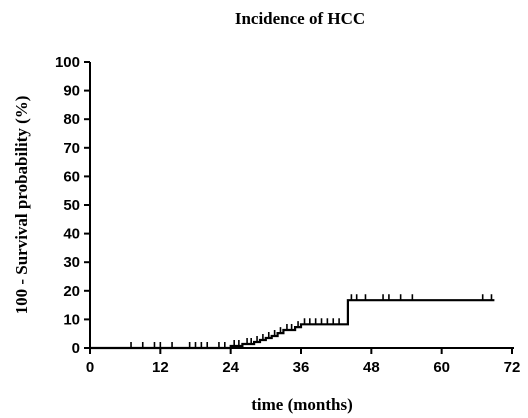  Describe the element at coordinates (76, 348) in the screenshot. I see `y-tick-label: 0` at that location.